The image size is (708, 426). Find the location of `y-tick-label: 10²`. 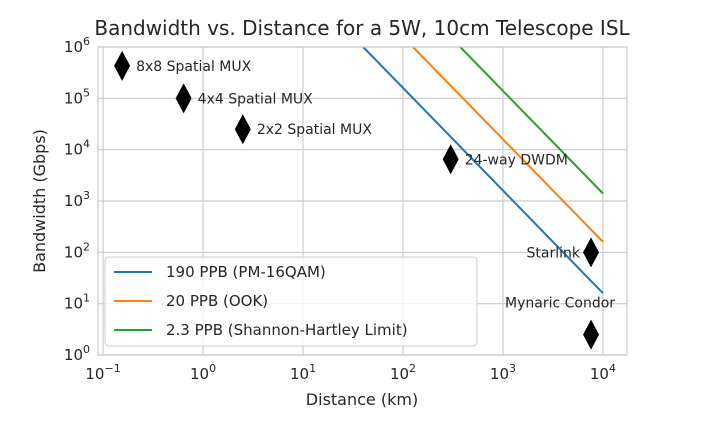

y-tick-label: 10² is located at coordinates (77, 250).